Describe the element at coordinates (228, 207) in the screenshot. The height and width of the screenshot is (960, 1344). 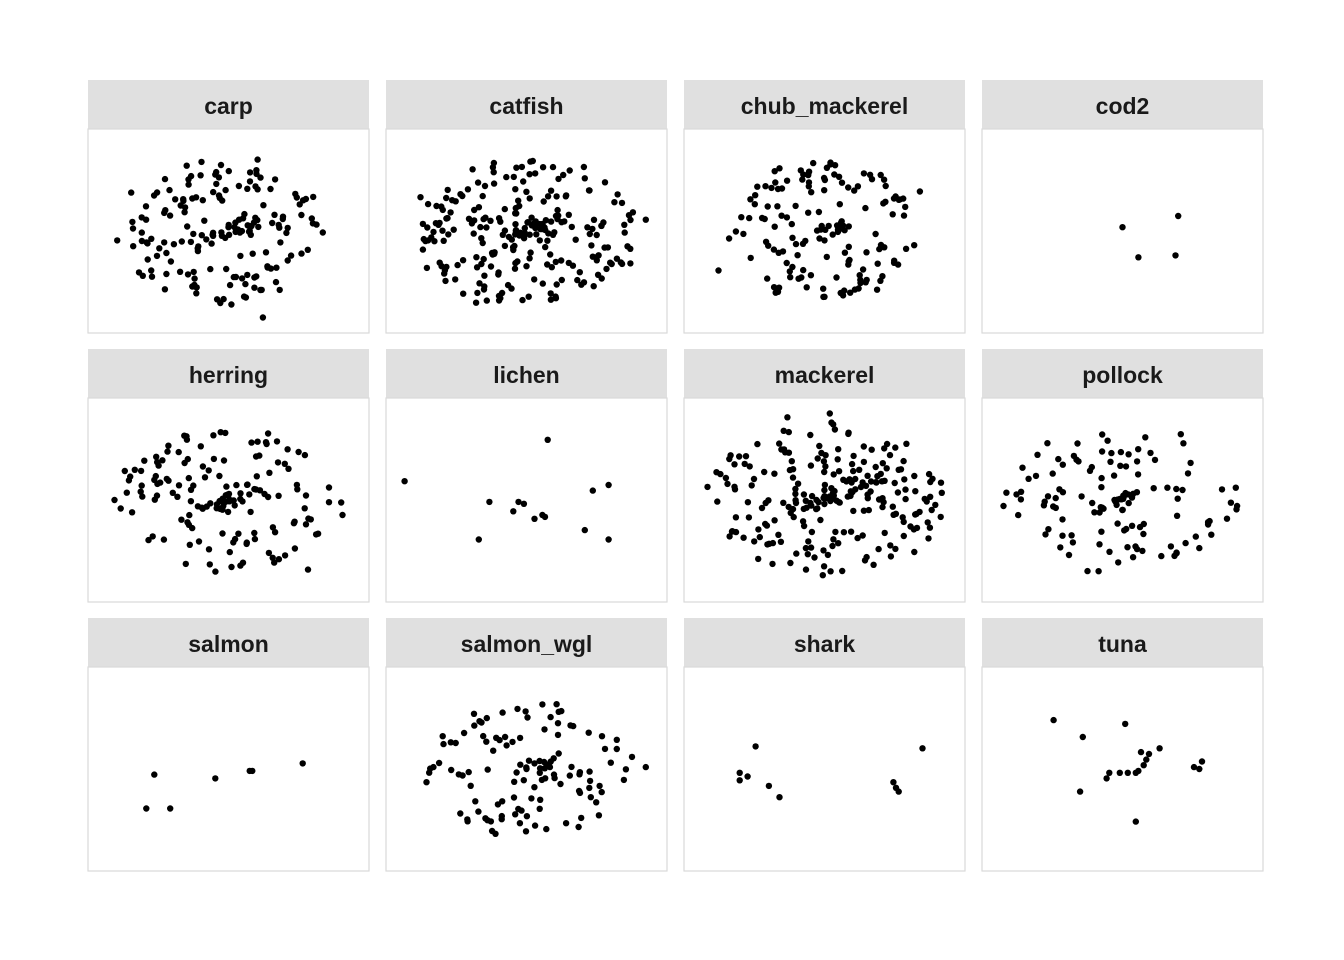
I see `facet-panel-carp: carp` at that location.